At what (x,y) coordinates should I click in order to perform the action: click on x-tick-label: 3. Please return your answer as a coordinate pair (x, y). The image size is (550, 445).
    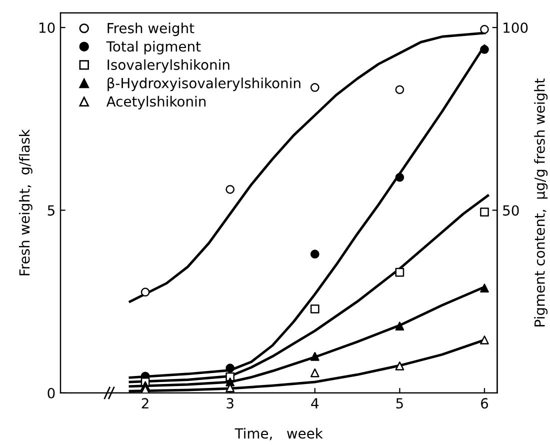
    Looking at the image, I should click on (230, 403).